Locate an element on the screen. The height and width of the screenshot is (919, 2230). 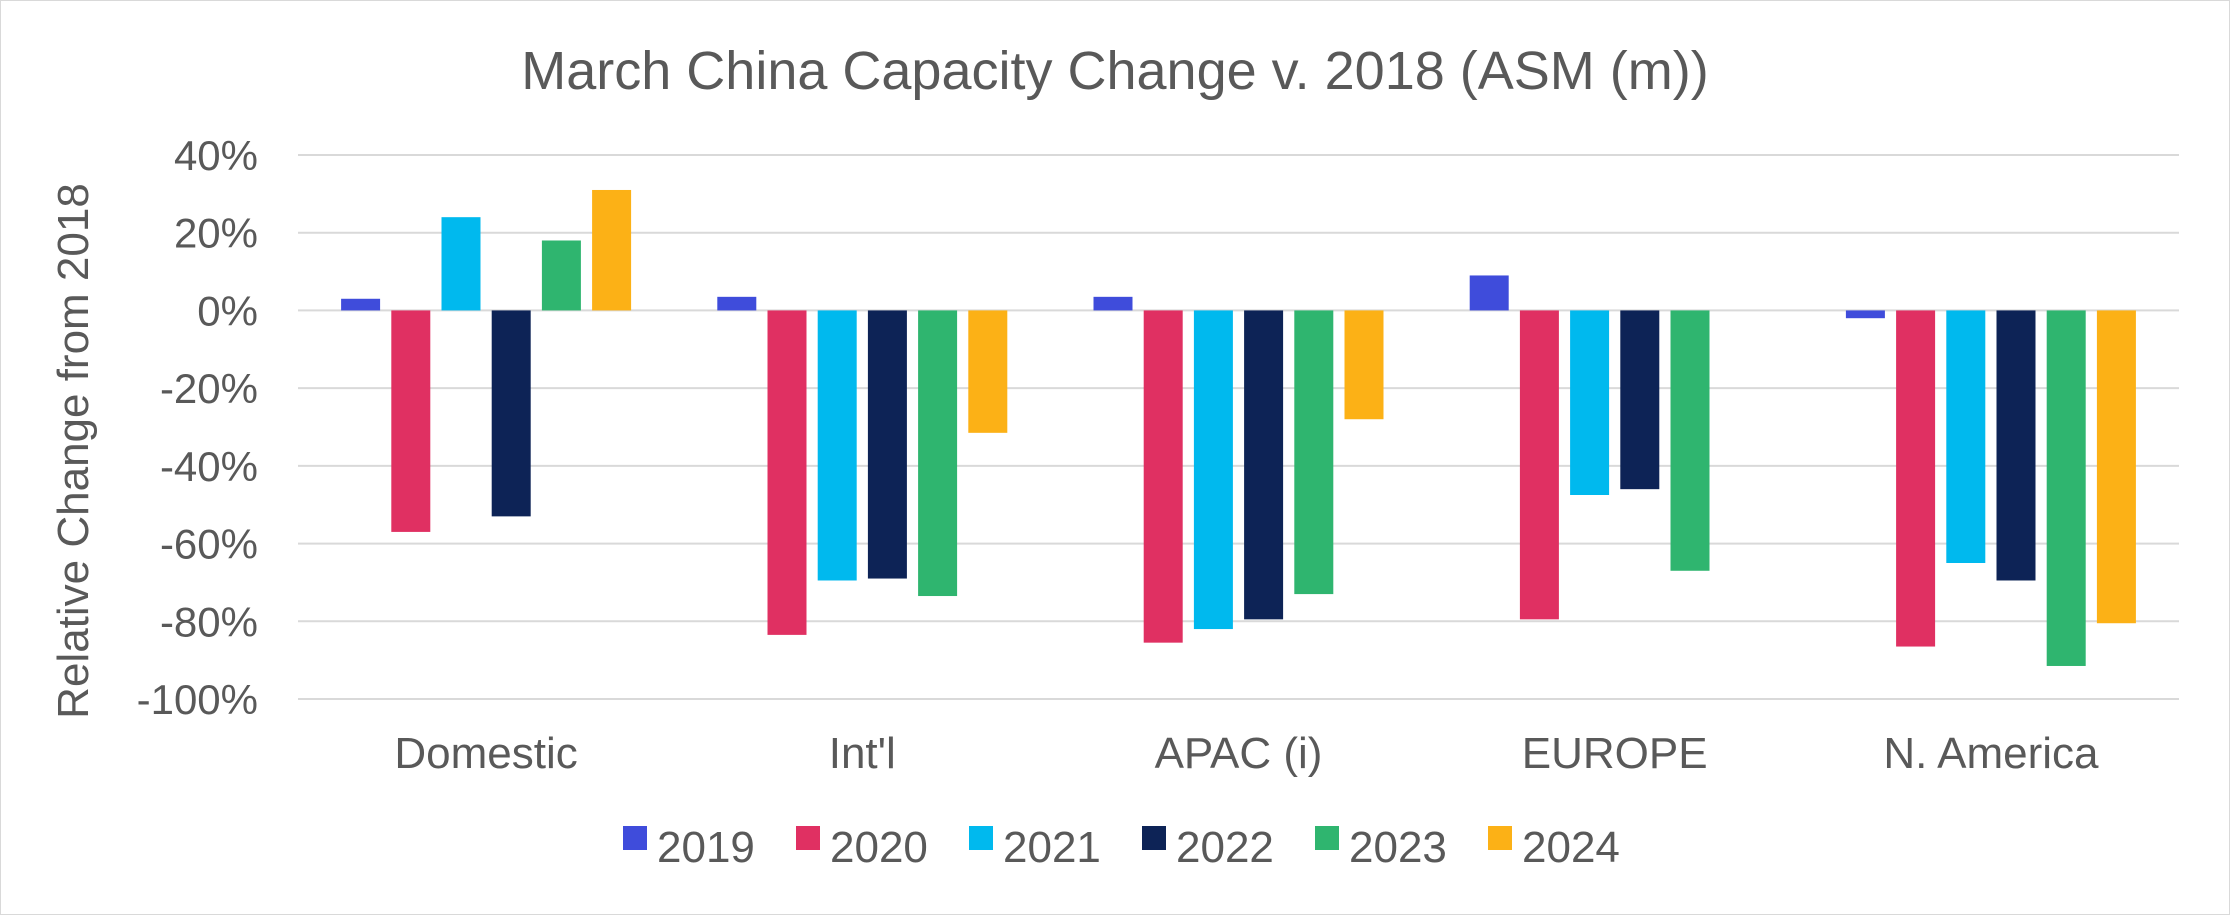
x-category-label: Int'l is located at coordinates (862, 753).